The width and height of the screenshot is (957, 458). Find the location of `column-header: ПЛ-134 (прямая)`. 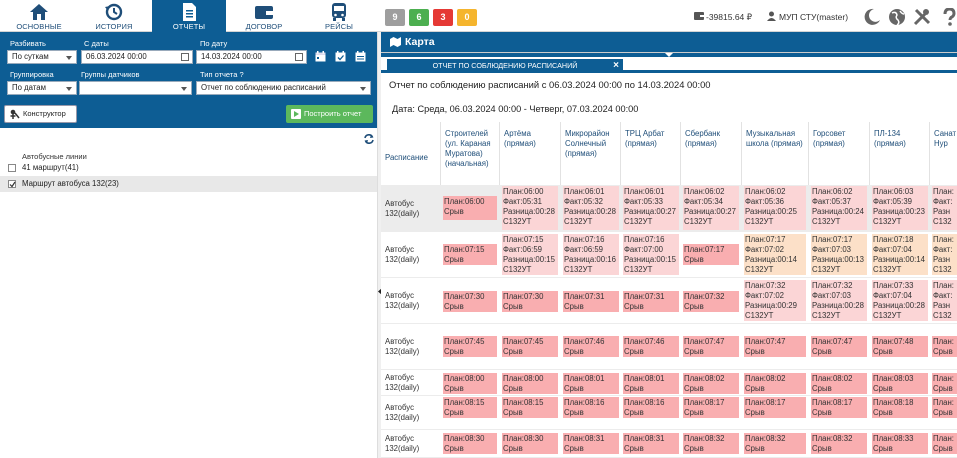

column-header: ПЛ-134 (прямая) is located at coordinates (900, 154).